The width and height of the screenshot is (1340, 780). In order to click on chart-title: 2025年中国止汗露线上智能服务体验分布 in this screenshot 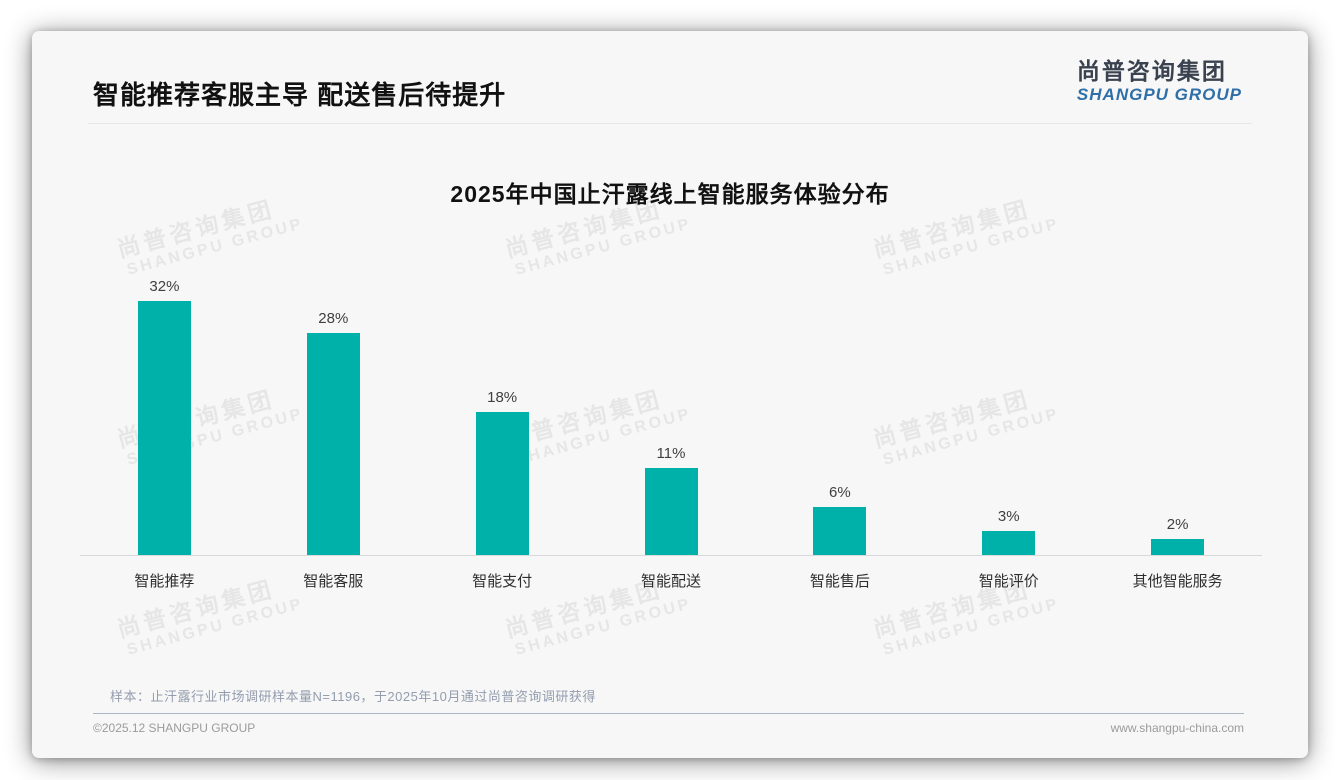, I will do `click(670, 194)`.